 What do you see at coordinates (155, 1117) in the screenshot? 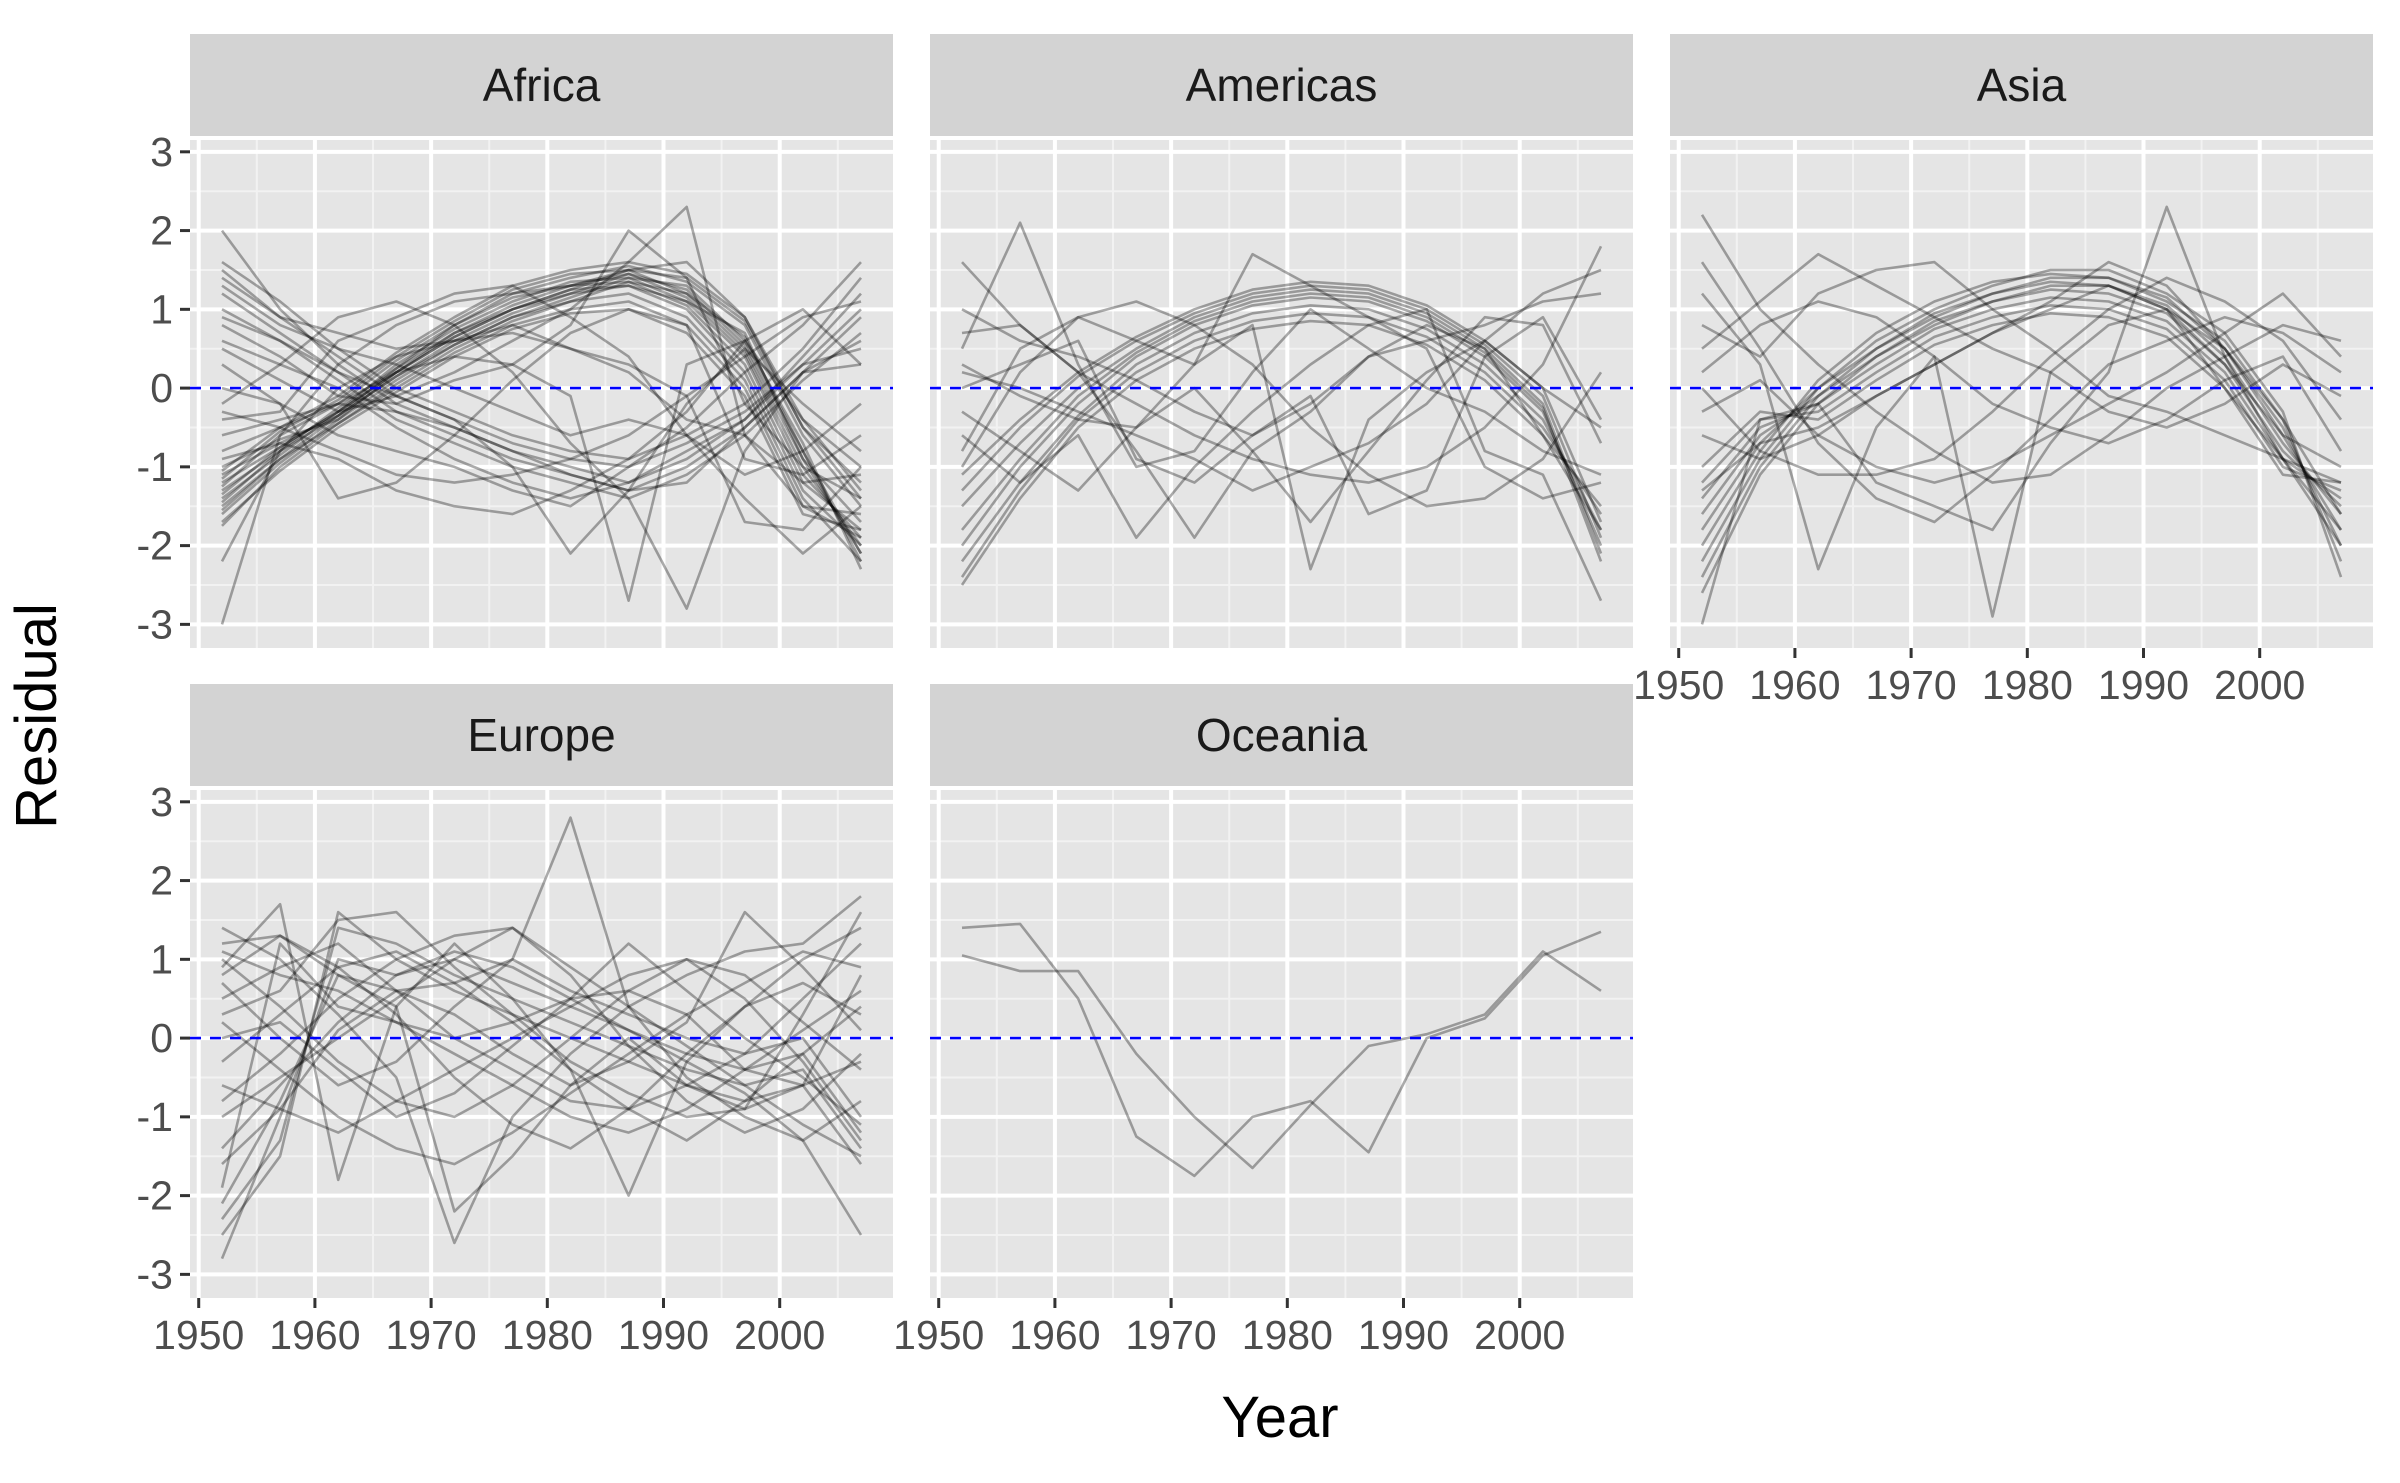
I see `y-tick-label: -1` at bounding box center [155, 1117].